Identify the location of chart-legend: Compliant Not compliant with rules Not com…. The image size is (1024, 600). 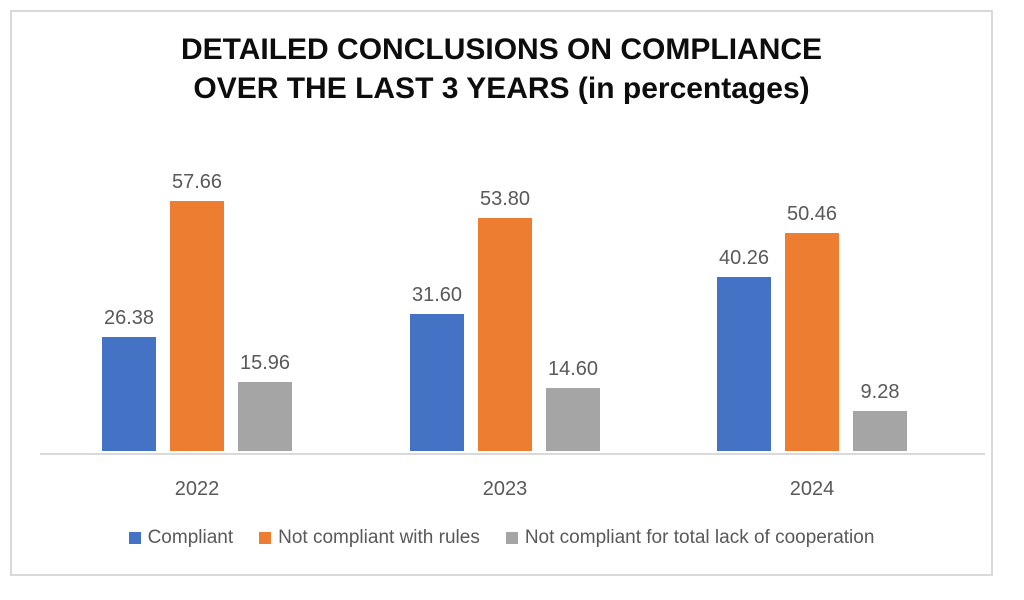
(501, 538).